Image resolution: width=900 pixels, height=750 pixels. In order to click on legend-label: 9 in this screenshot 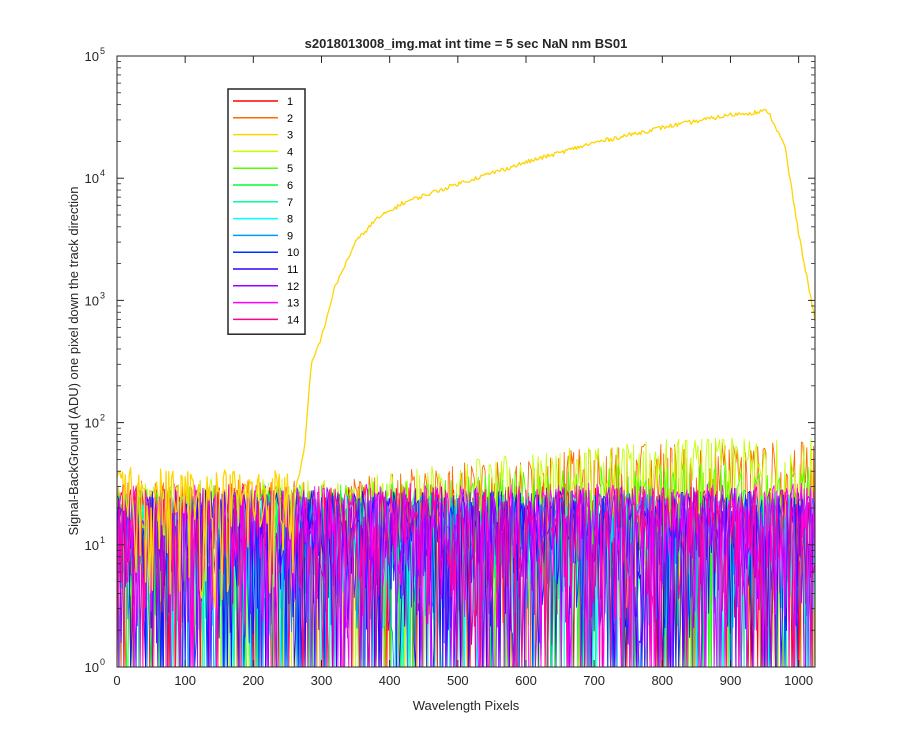, I will do `click(290, 236)`.